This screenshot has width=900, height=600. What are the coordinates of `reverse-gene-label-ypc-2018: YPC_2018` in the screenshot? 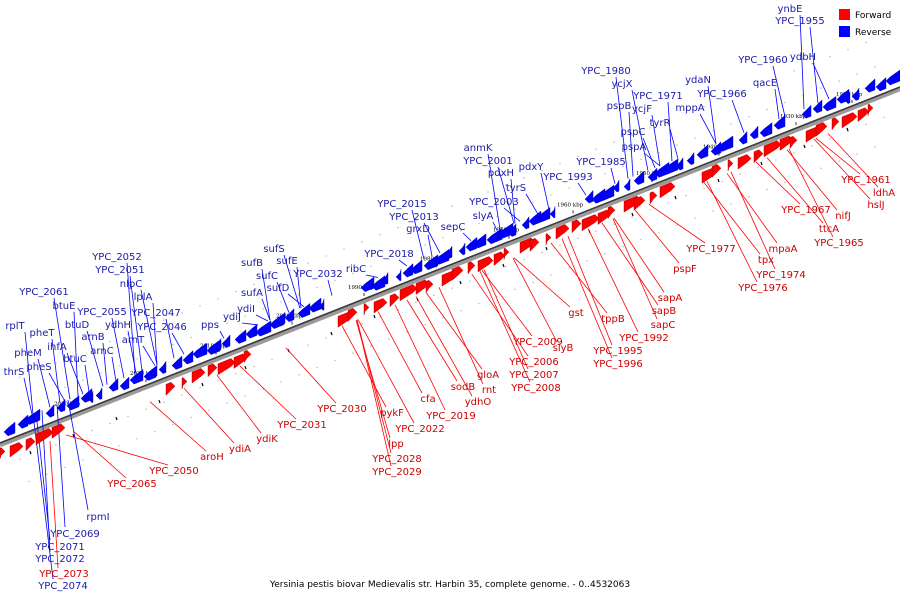 It's located at (388, 254).